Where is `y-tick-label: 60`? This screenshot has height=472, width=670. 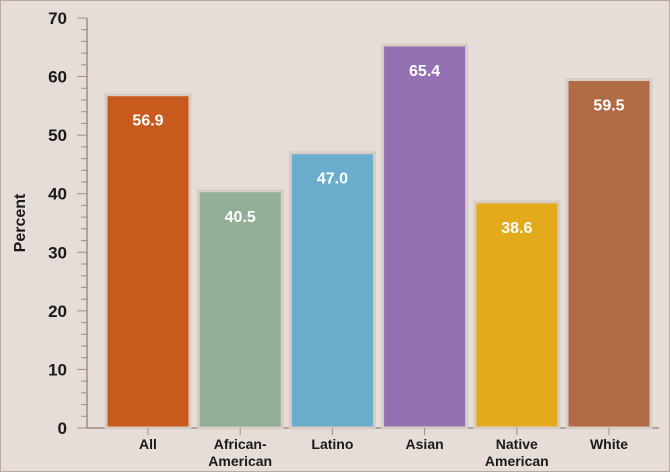
y-tick-label: 60 is located at coordinates (57, 77).